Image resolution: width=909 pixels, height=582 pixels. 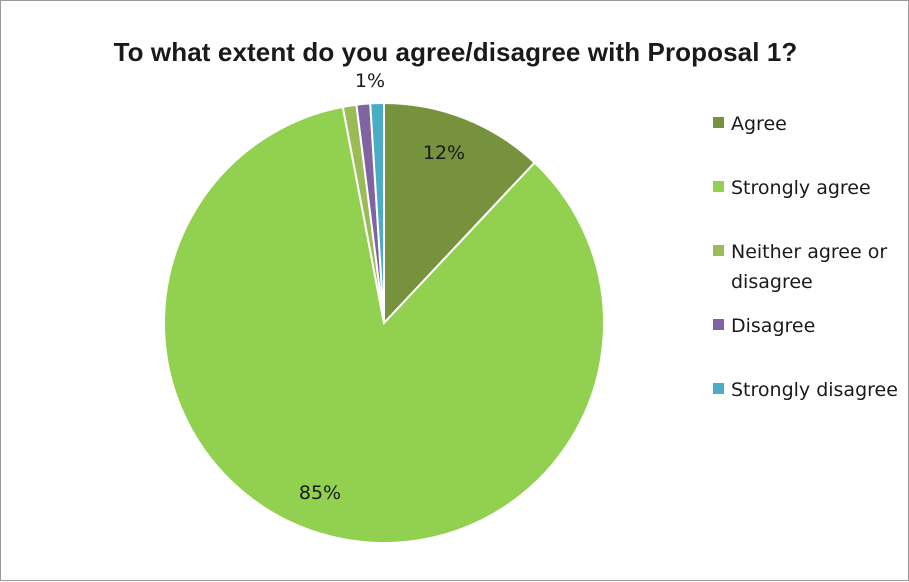 What do you see at coordinates (759, 124) in the screenshot?
I see `legend-label-agree: Agree` at bounding box center [759, 124].